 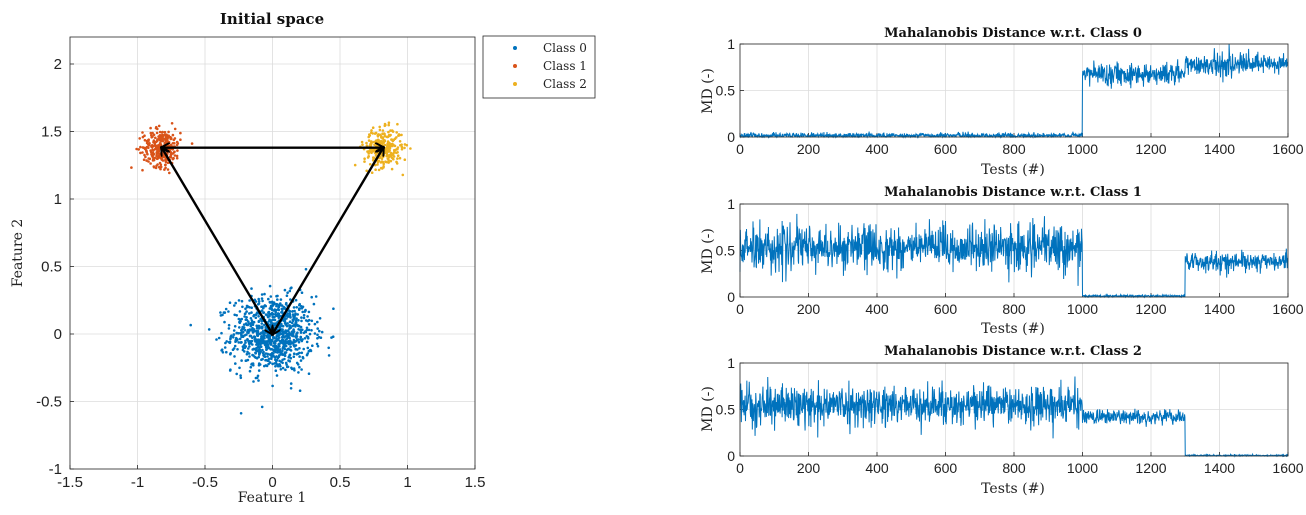 I want to click on md2-xlabel: Tests (#), so click(x=1013, y=489).